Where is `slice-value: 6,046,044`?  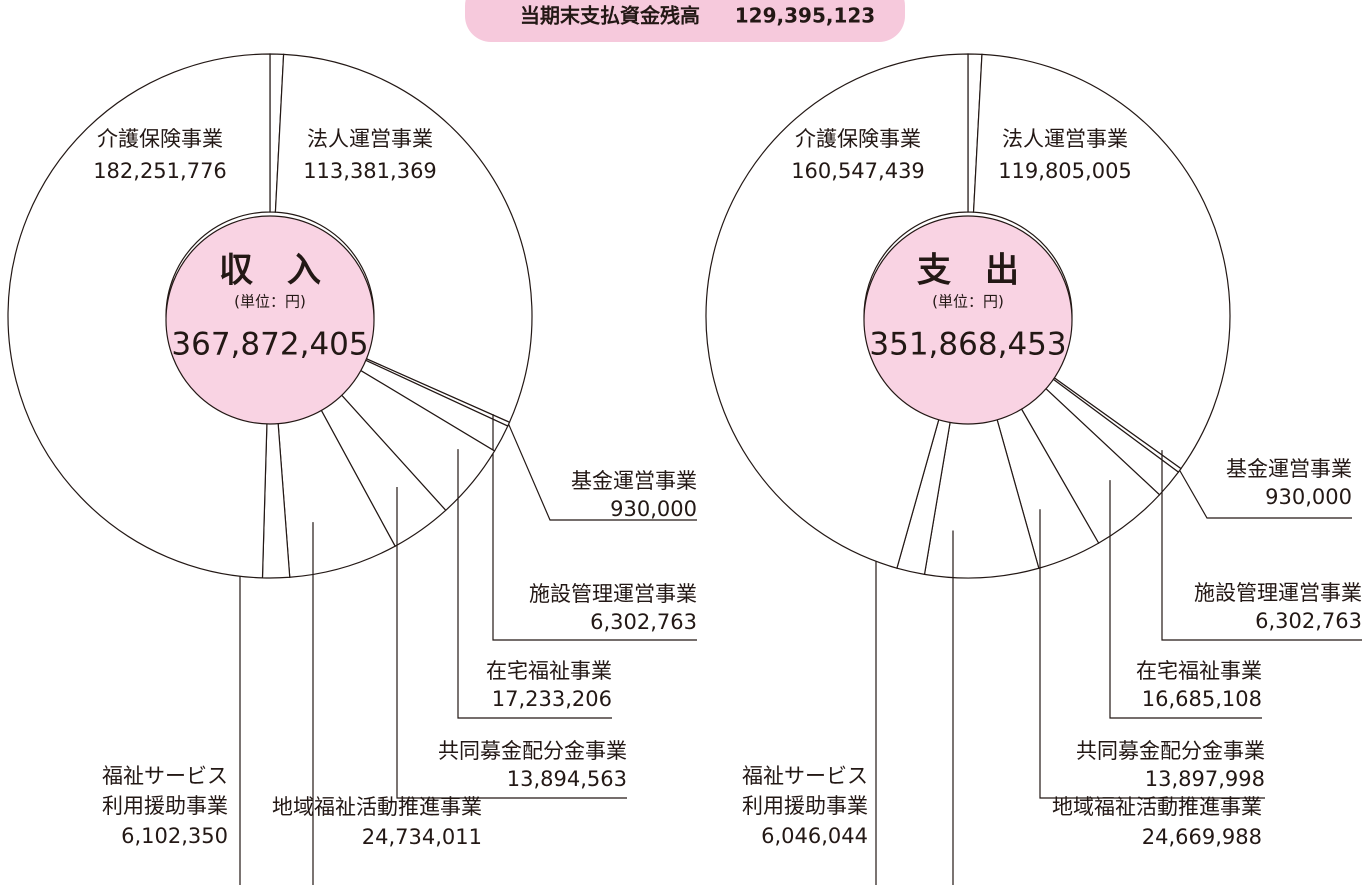
slice-value: 6,046,044 is located at coordinates (814, 836).